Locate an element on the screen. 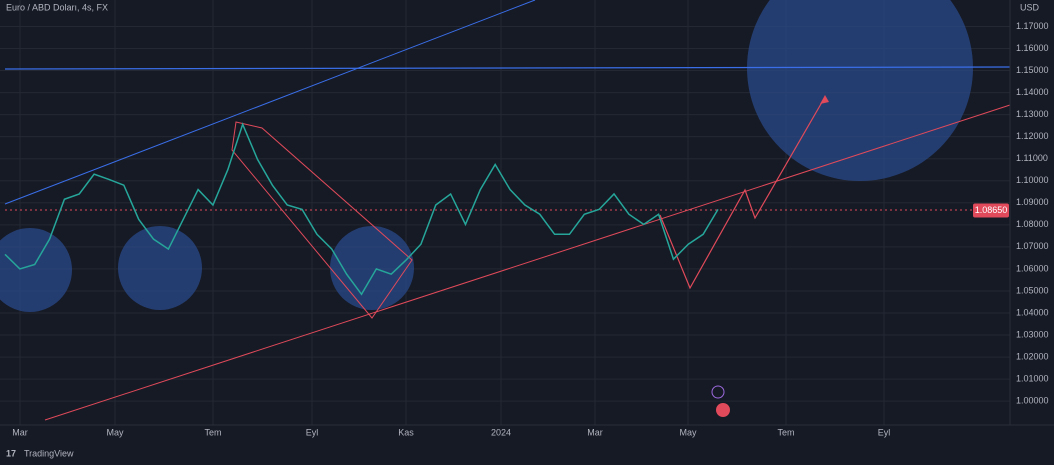  y-tick-label: 1.04000 is located at coordinates (1032, 312).